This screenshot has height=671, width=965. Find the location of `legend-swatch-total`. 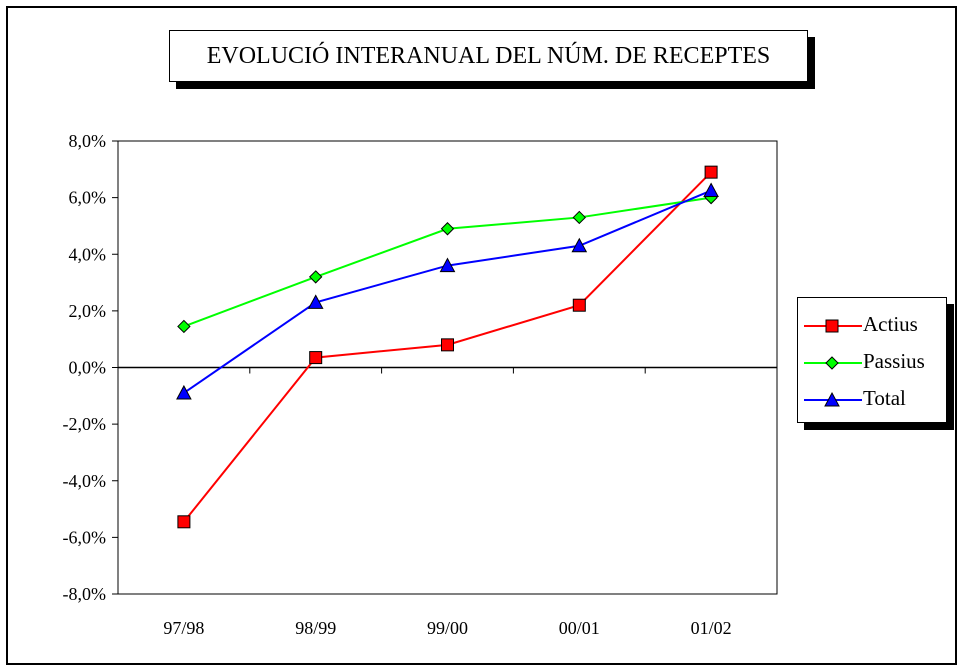

legend-swatch-total is located at coordinates (833, 399).